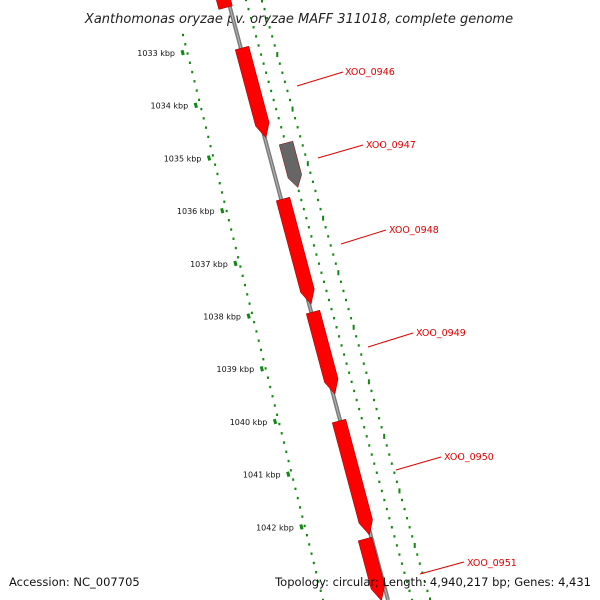  I want to click on gene-label: XOO_0946, so click(370, 72).